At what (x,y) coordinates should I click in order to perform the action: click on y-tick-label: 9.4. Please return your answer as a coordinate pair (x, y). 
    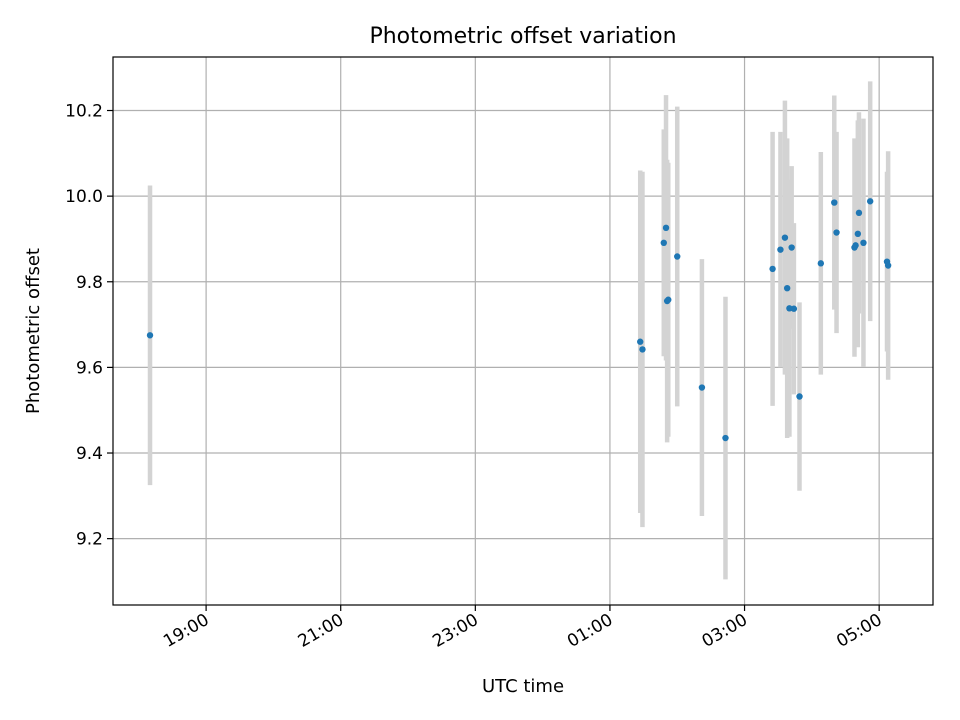
    Looking at the image, I should click on (89, 454).